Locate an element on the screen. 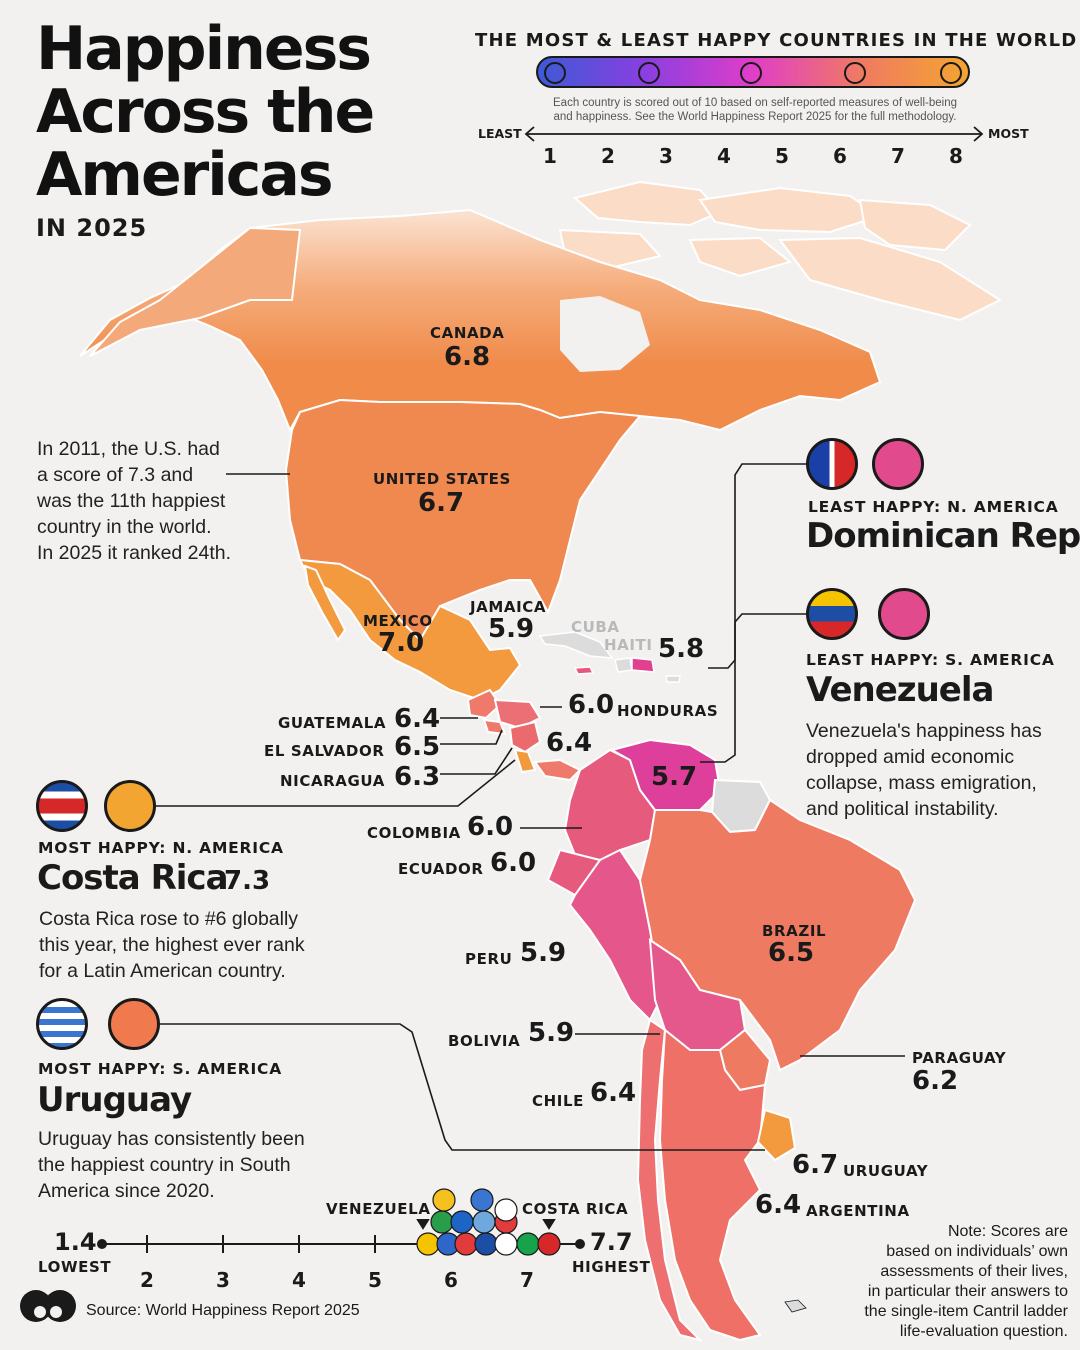 This screenshot has width=1080, height=1350. cuba-region is located at coordinates (576, 645).